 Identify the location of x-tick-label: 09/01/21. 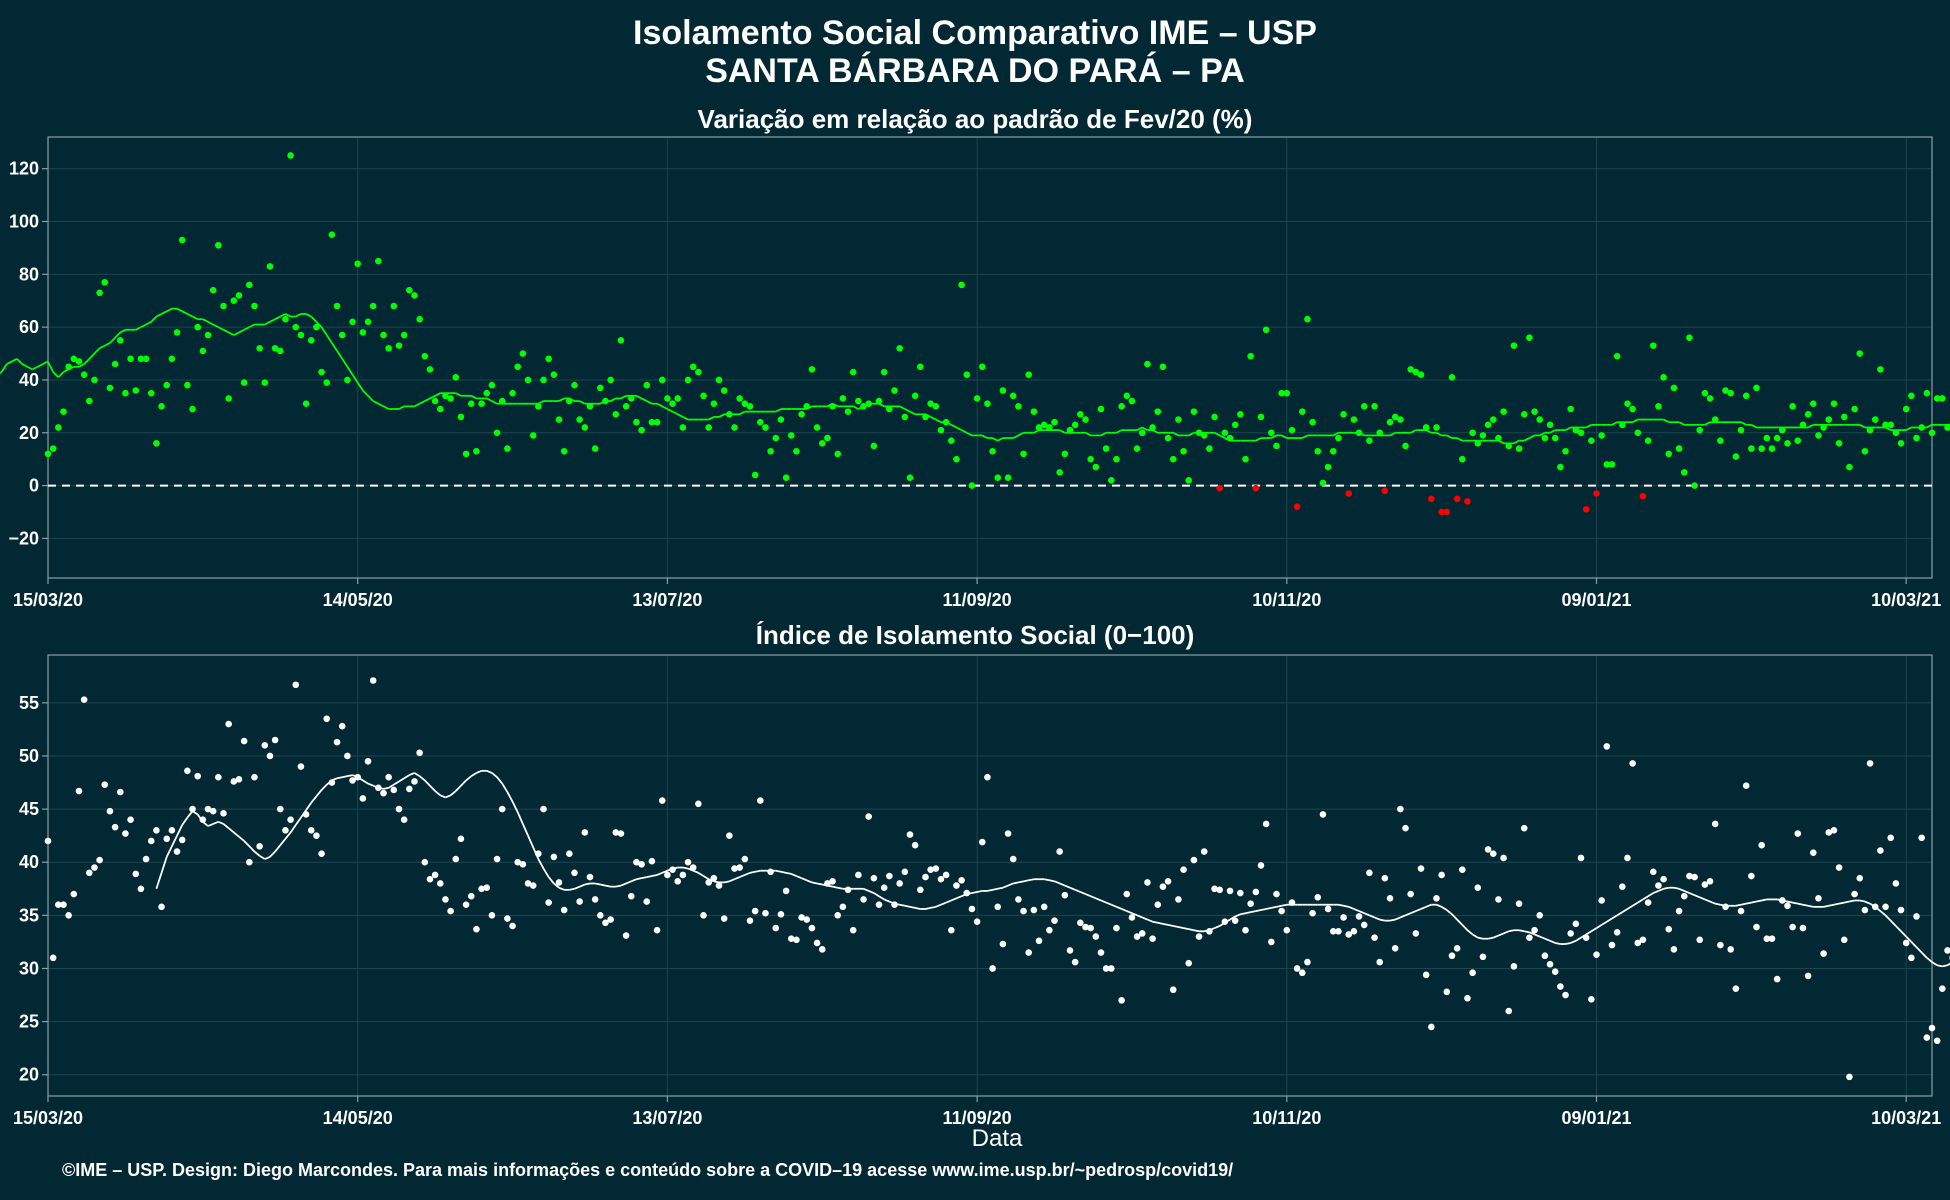
(1596, 1118).